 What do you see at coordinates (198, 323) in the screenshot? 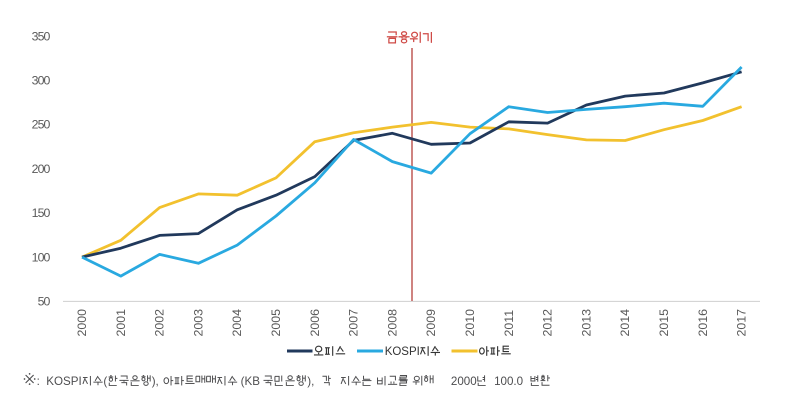
I see `svg-text: 2003` at bounding box center [198, 323].